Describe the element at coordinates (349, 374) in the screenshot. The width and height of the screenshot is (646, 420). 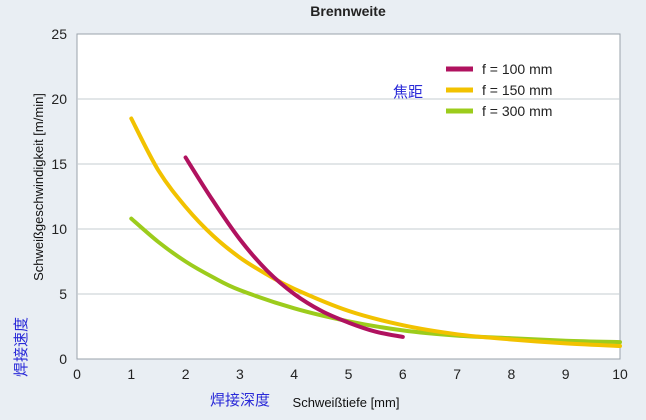
I see `x-tick-label: 5` at that location.